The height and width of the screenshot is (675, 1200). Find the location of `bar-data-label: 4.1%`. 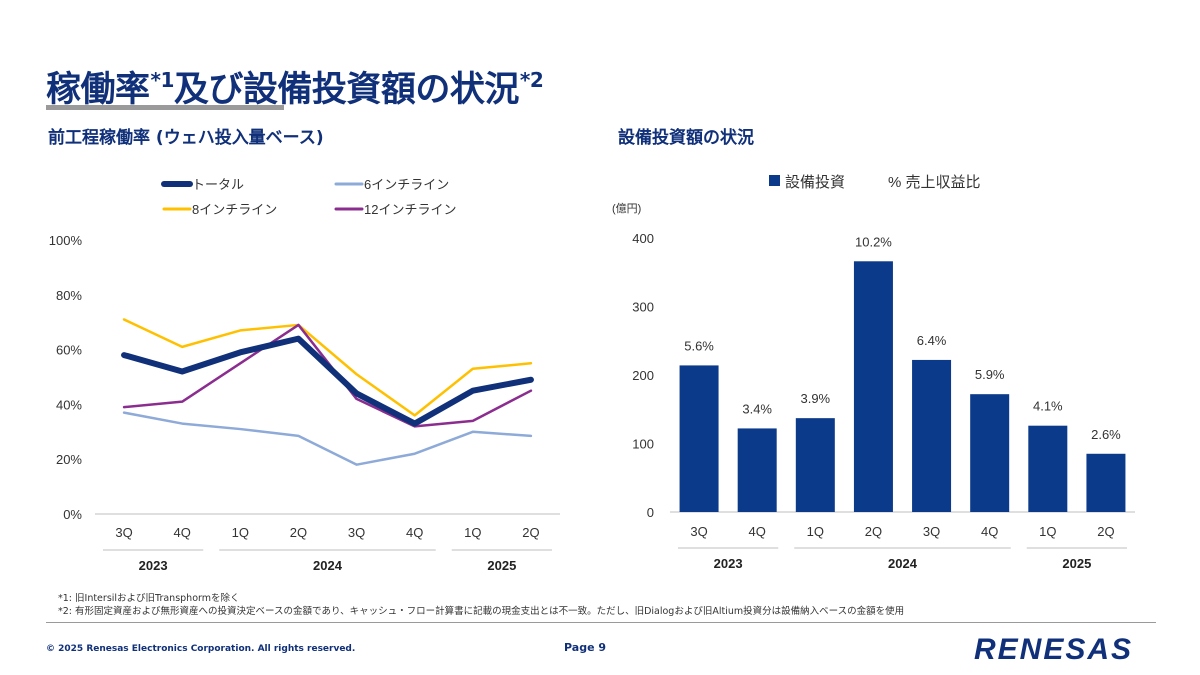

bar-data-label: 4.1% is located at coordinates (1048, 406).